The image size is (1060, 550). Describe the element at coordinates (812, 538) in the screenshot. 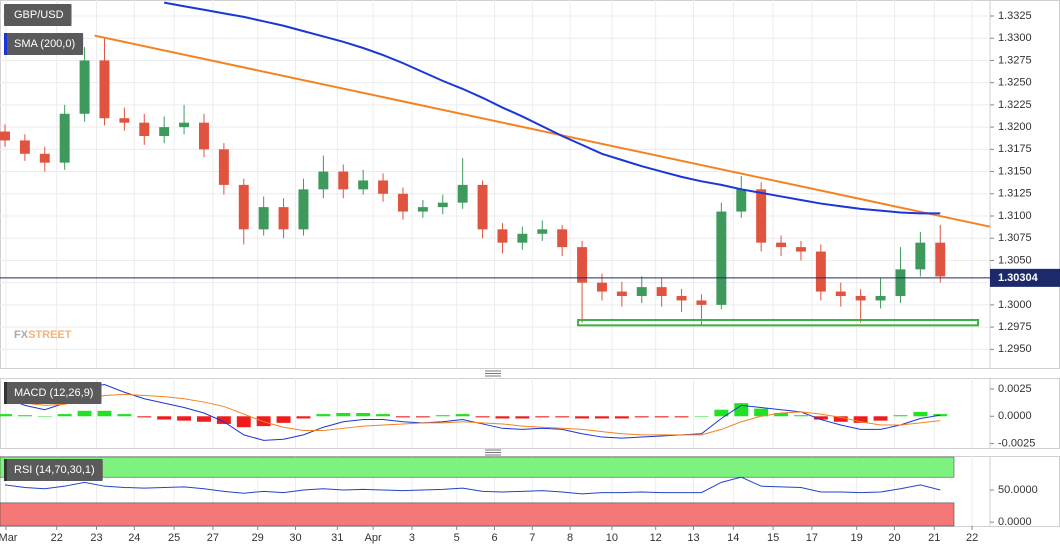

I see `x-tick-label: 17` at that location.